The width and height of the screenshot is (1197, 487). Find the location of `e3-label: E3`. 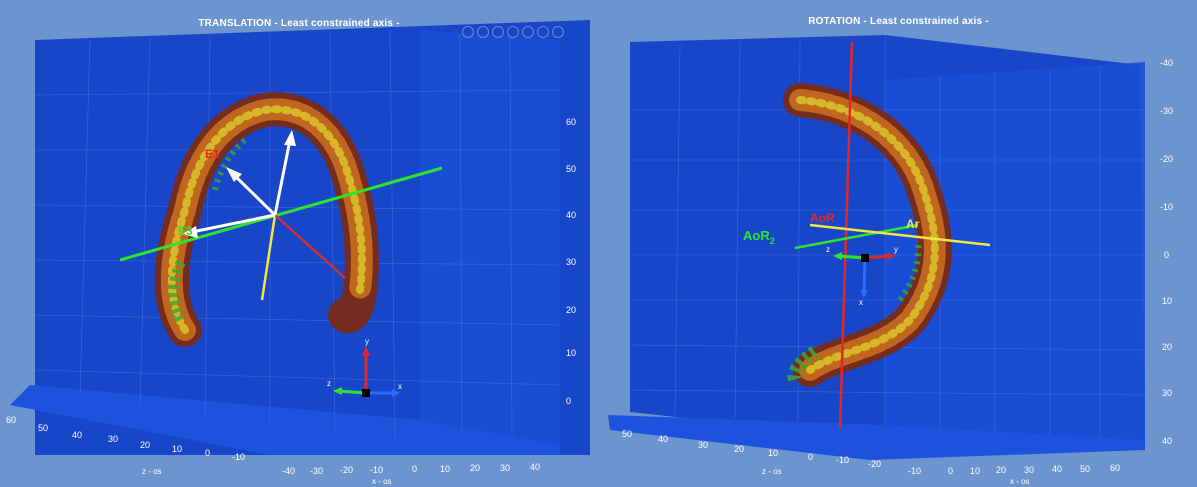

e3-label: E3 is located at coordinates (185, 231).